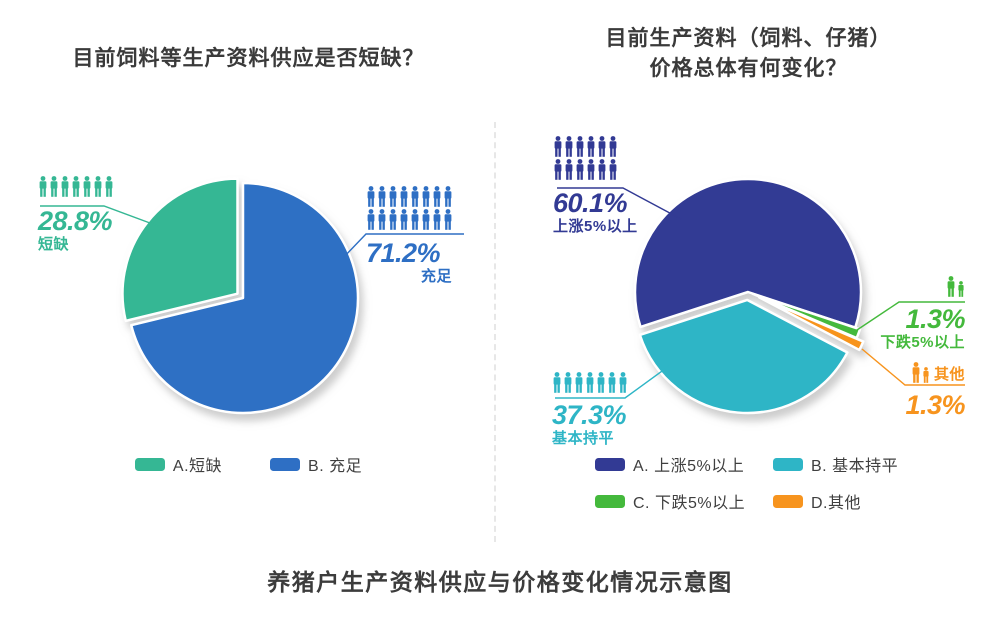 The width and height of the screenshot is (1000, 627). I want to click on up-people-icons, so click(595, 158).